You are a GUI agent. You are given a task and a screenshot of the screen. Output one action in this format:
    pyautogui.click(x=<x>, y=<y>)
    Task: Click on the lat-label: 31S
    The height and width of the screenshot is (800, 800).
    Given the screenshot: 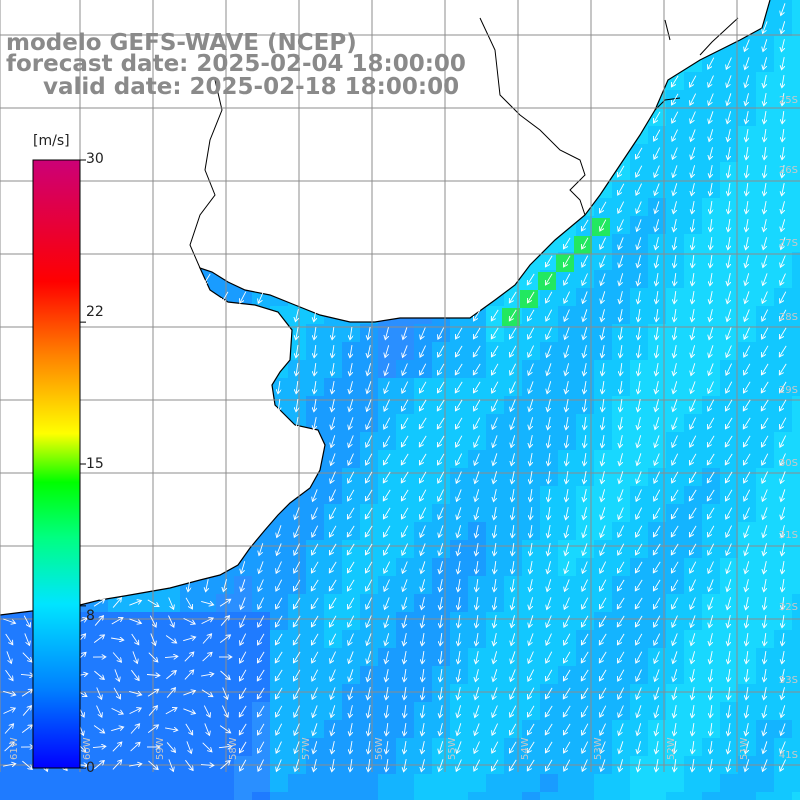 What is the action you would take?
    pyautogui.click(x=788, y=535)
    